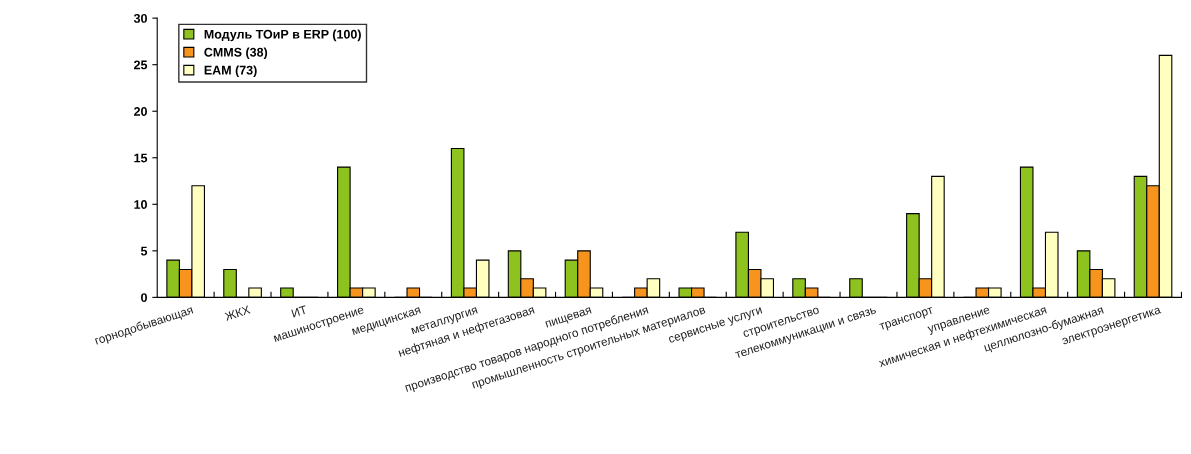 Image resolution: width=1191 pixels, height=454 pixels. Describe the element at coordinates (140, 111) in the screenshot. I see `y-tick-label: 20` at that location.